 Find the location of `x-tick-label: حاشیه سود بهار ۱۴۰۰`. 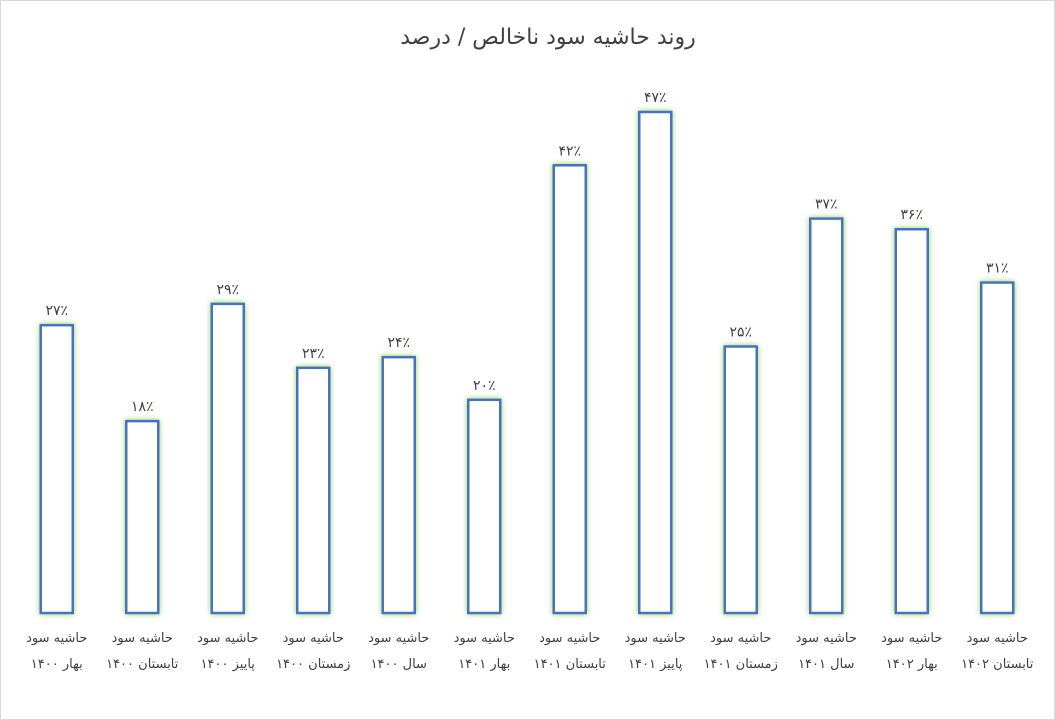

x-tick-label: حاشیه سود بهار ۱۴۰۰ is located at coordinates (57, 651).